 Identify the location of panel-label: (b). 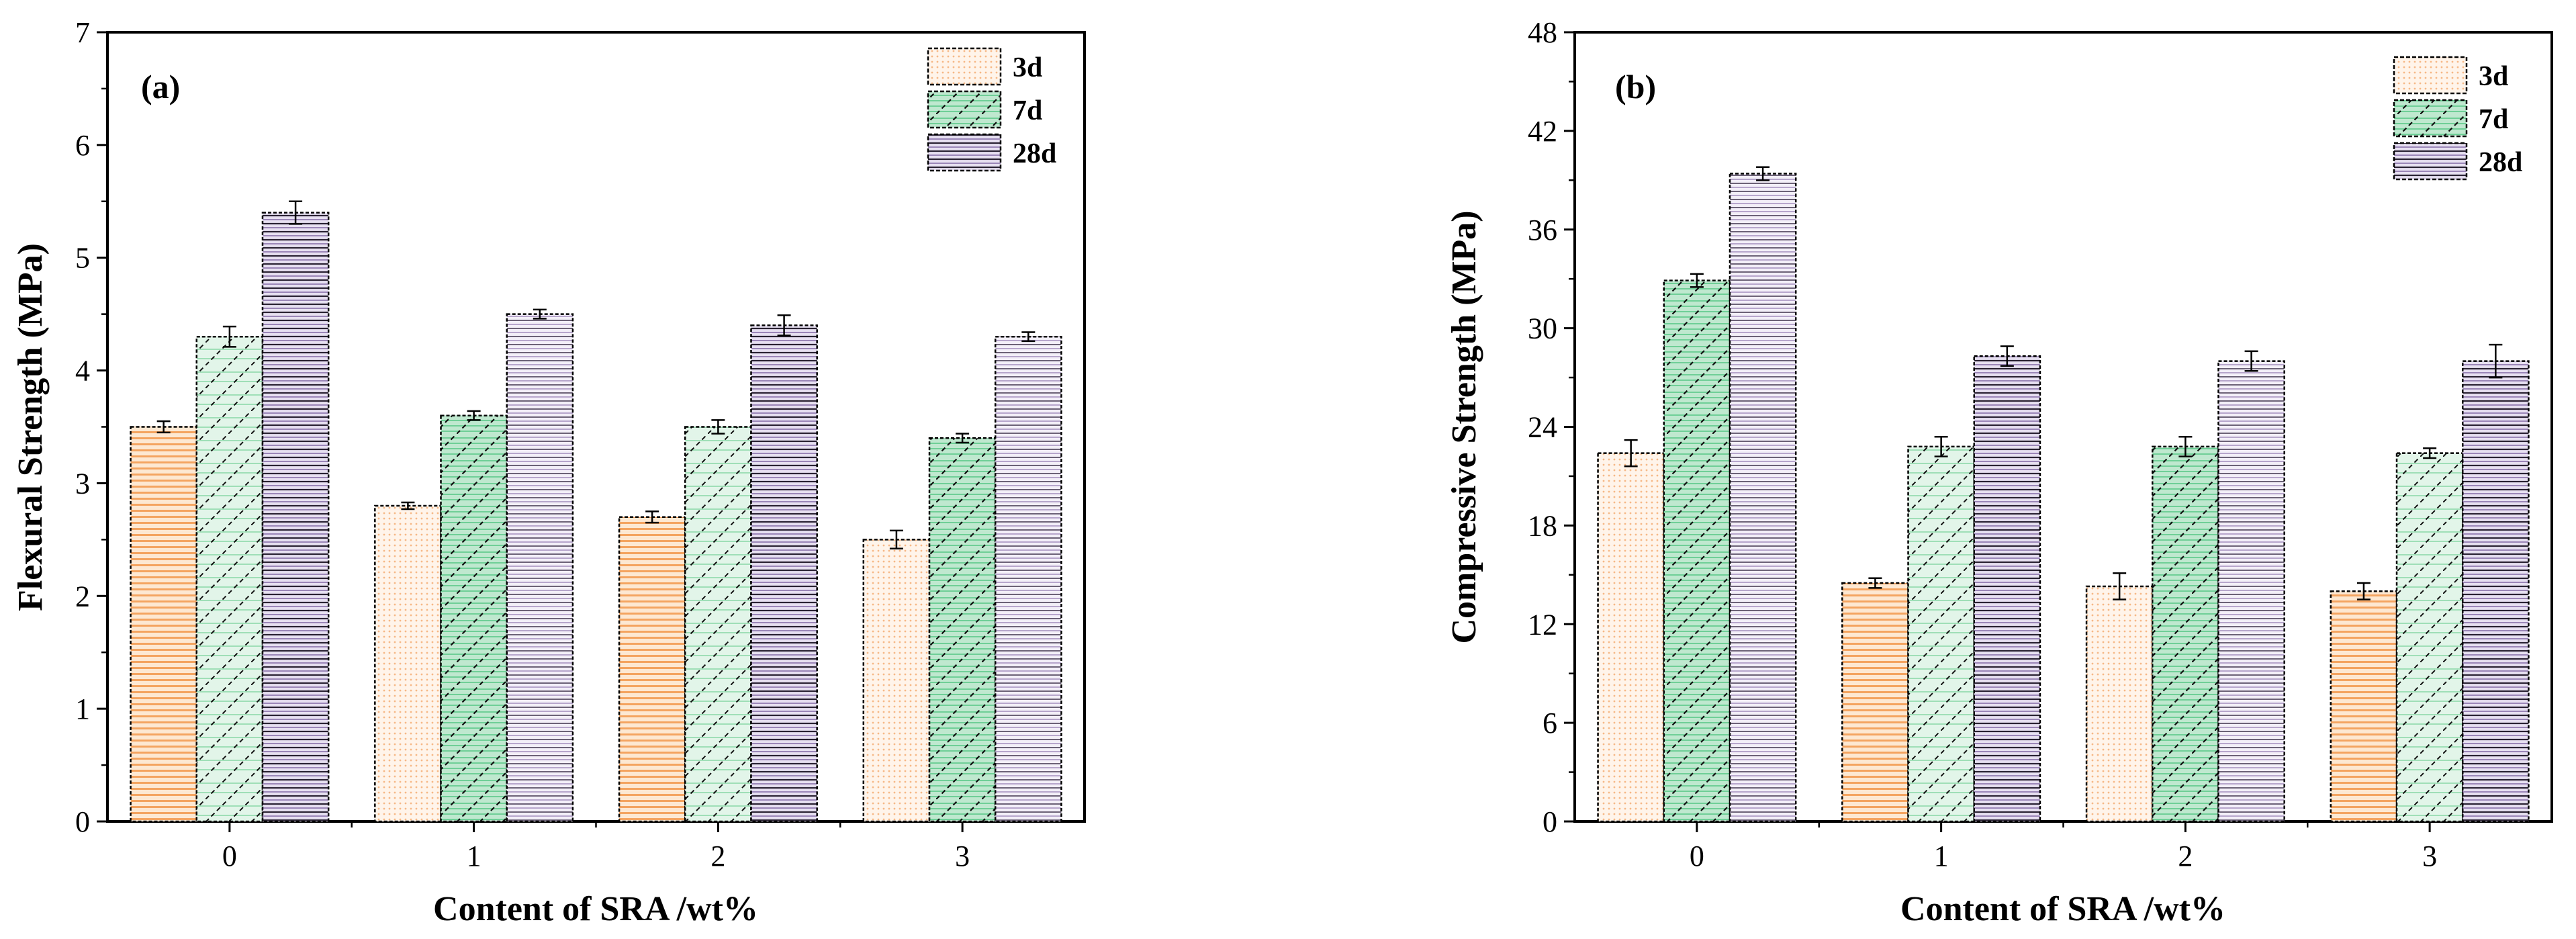
(1635, 86).